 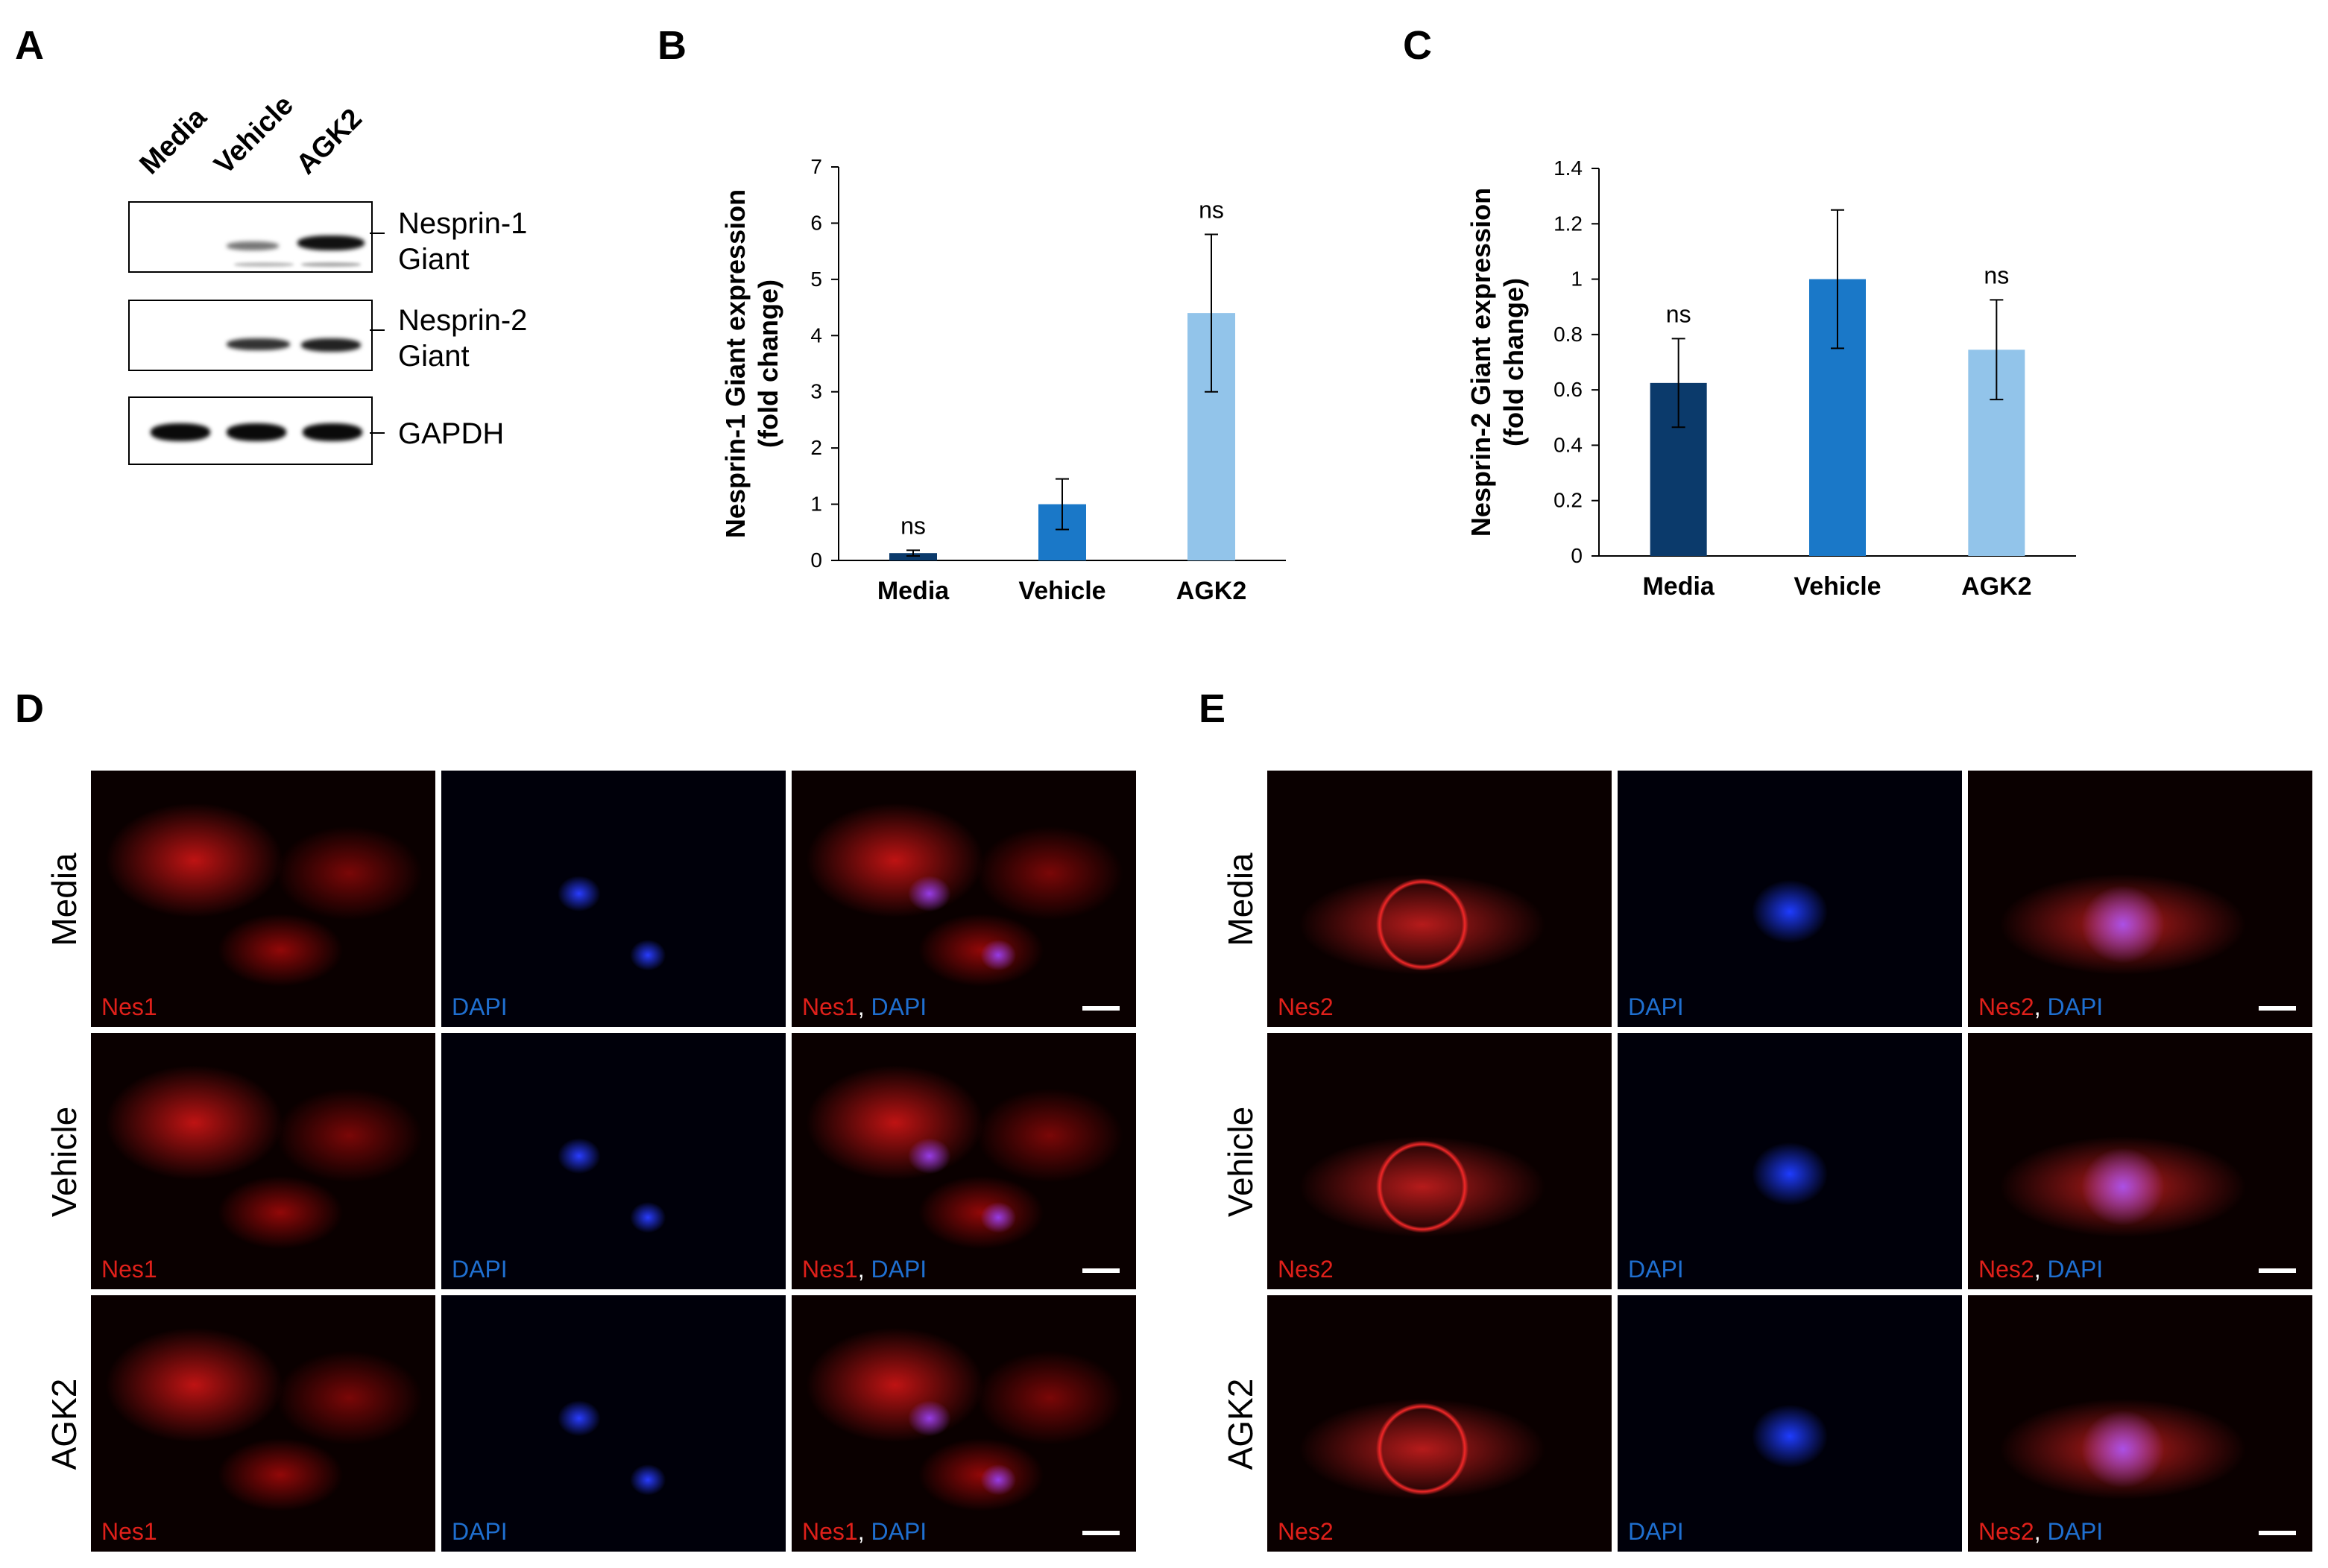 I want to click on y-tick-label: 0.6, so click(x=1568, y=389).